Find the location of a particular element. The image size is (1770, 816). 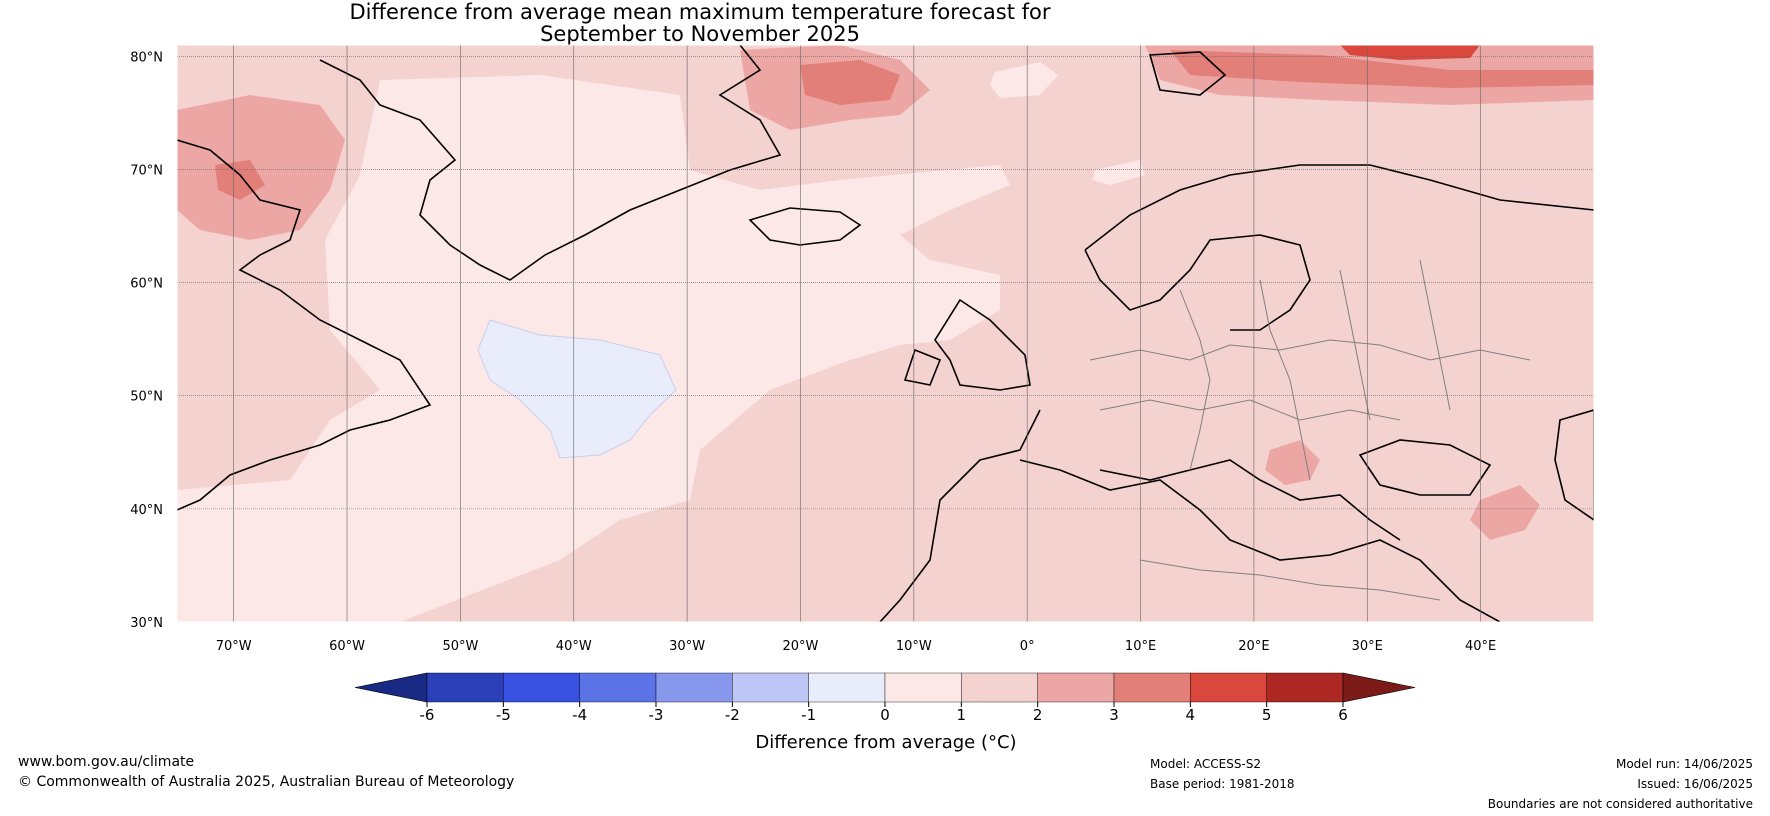

longitude-tick-label: 10°W is located at coordinates (914, 646).